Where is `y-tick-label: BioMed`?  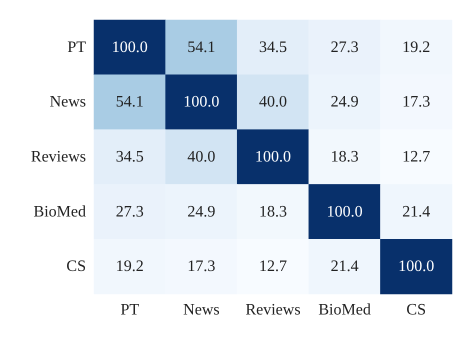
y-tick-label: BioMed is located at coordinates (60, 211).